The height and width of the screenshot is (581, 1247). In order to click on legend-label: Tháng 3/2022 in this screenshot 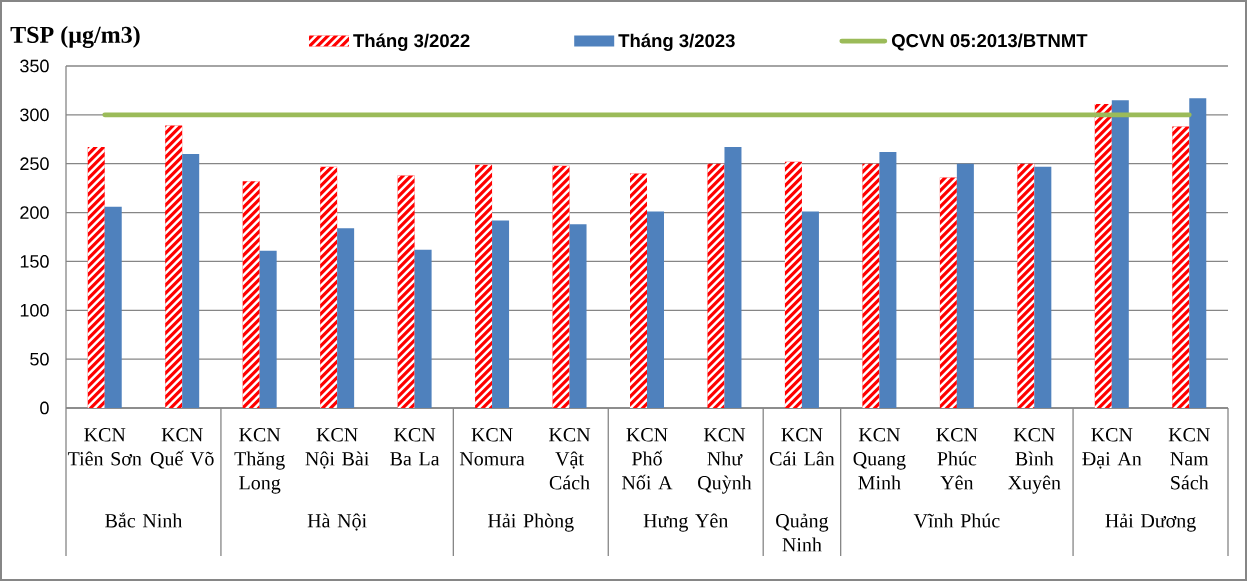, I will do `click(411, 42)`.